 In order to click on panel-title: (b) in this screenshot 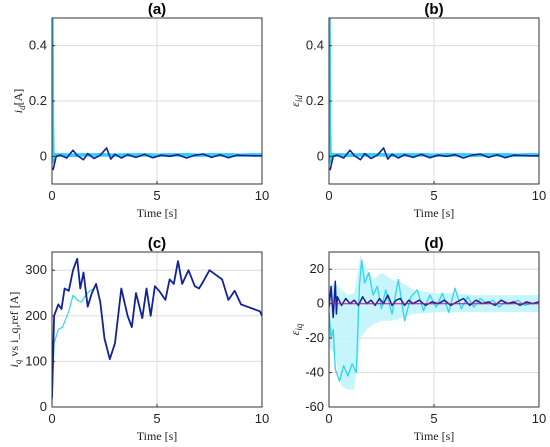, I will do `click(433, 9)`.